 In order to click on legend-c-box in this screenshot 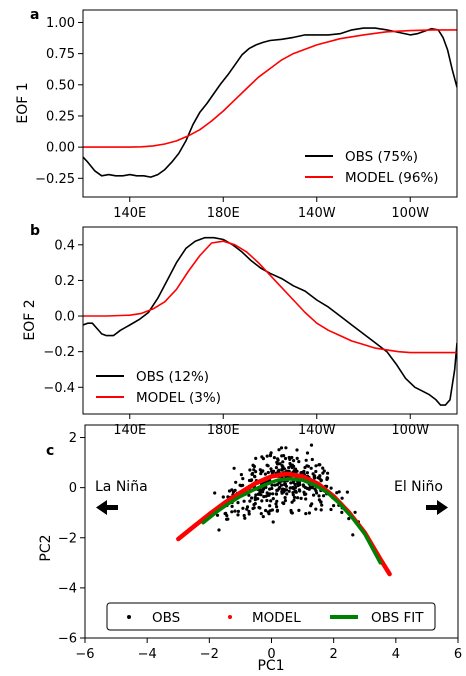, I will do `click(271, 616)`.